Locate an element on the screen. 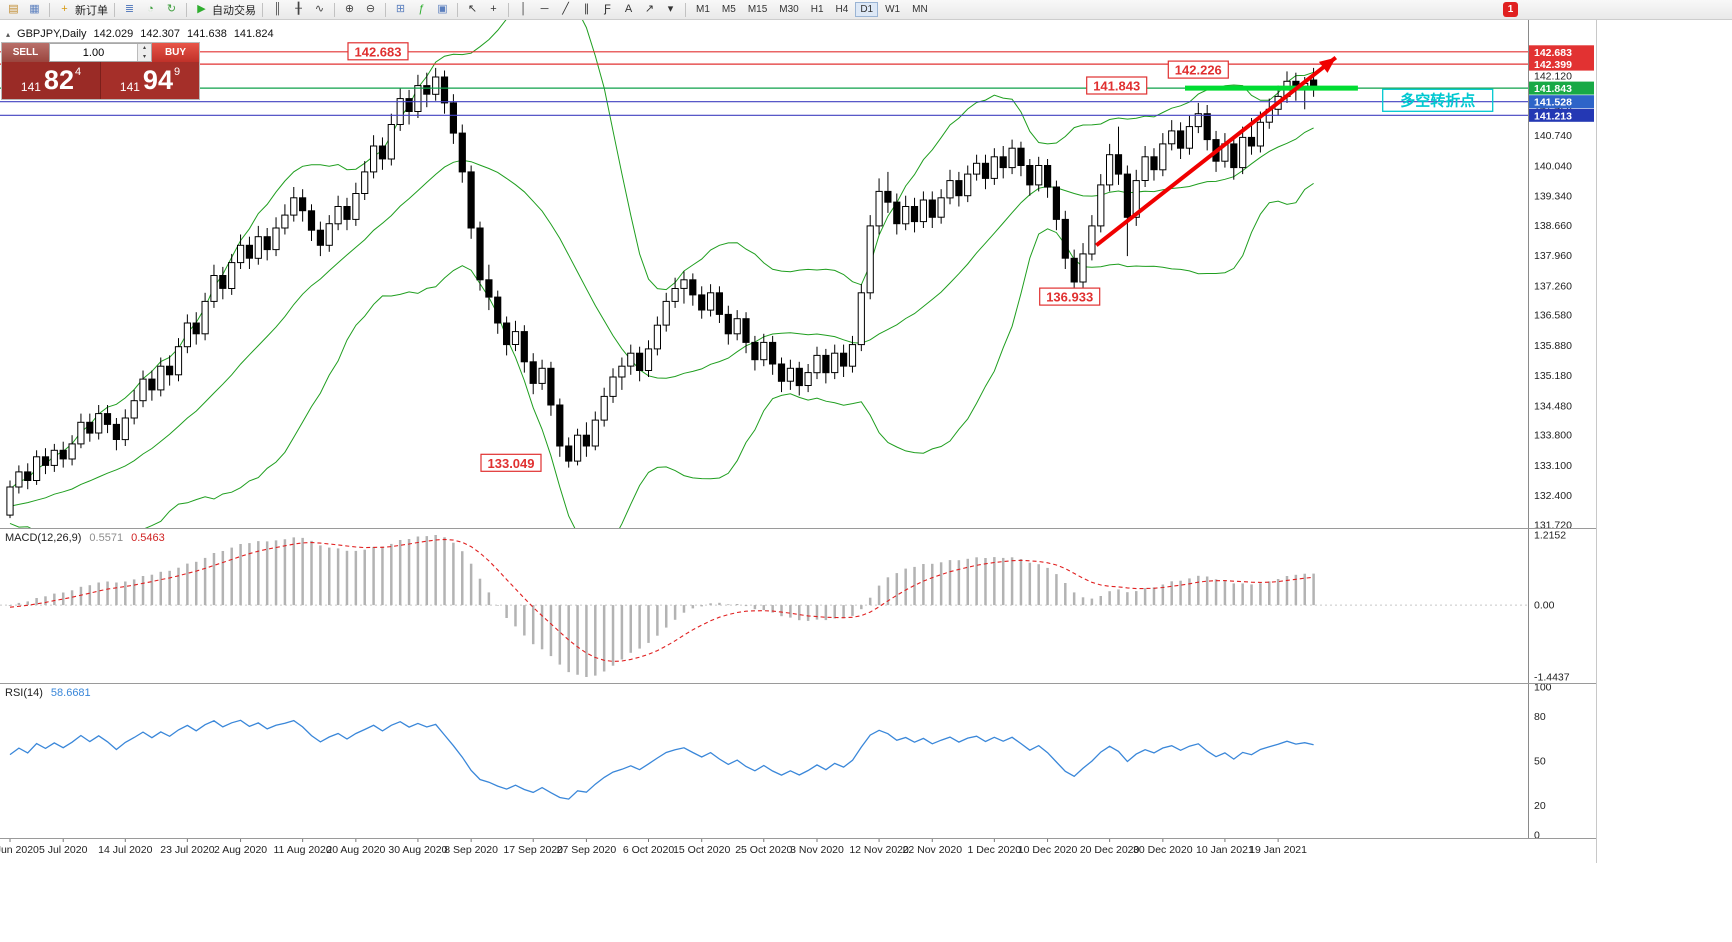  cursor-icon: ↖ is located at coordinates (472, 9).